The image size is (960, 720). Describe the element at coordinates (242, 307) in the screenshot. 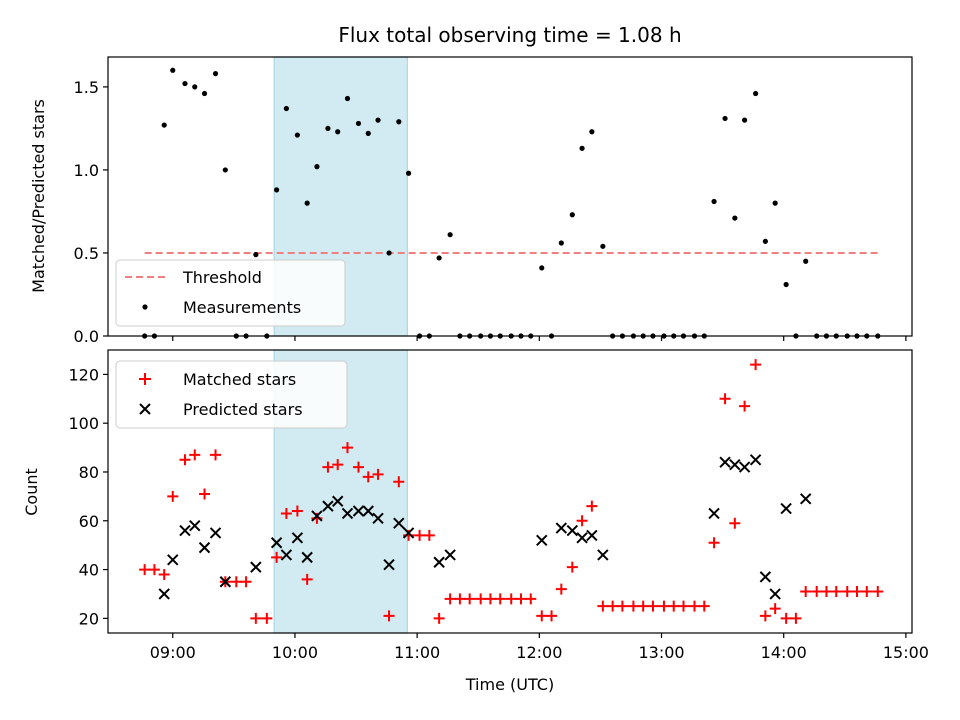

I see `measurements-legend-label: Measurements` at that location.